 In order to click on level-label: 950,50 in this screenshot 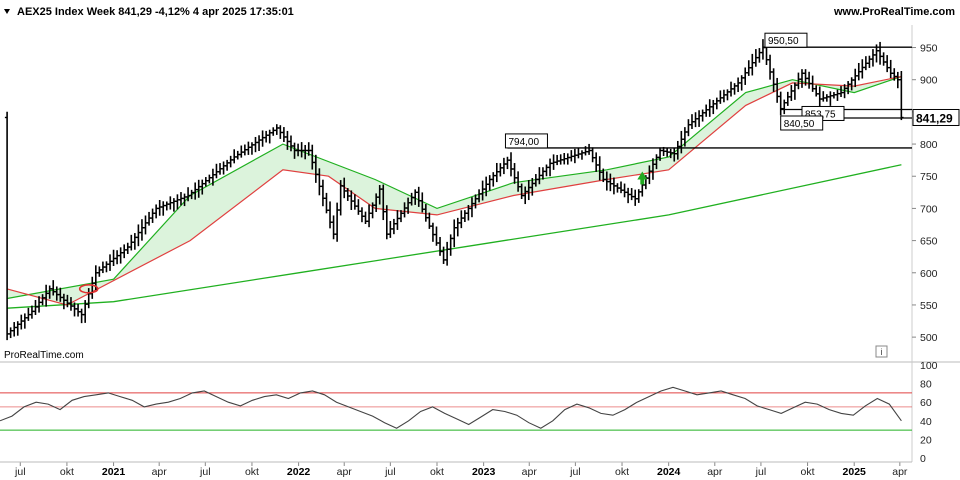, I will do `click(786, 40)`.